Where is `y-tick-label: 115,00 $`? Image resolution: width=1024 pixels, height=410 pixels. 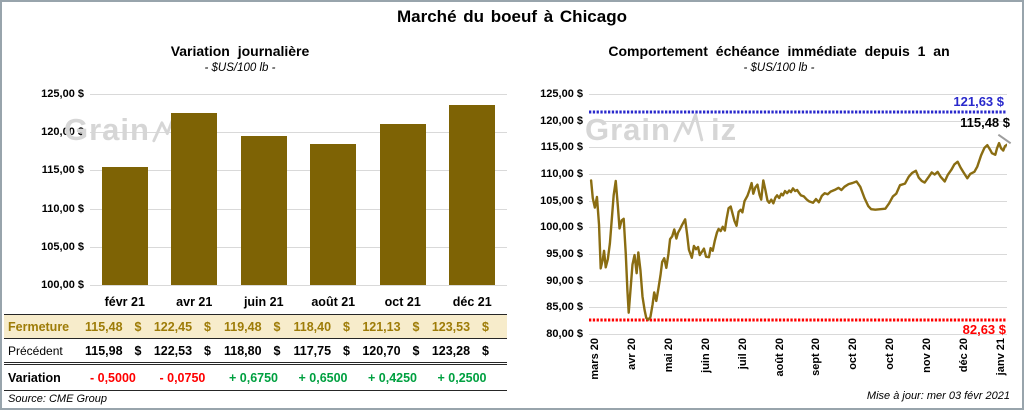 y-tick-label: 115,00 $ is located at coordinates (62, 170).